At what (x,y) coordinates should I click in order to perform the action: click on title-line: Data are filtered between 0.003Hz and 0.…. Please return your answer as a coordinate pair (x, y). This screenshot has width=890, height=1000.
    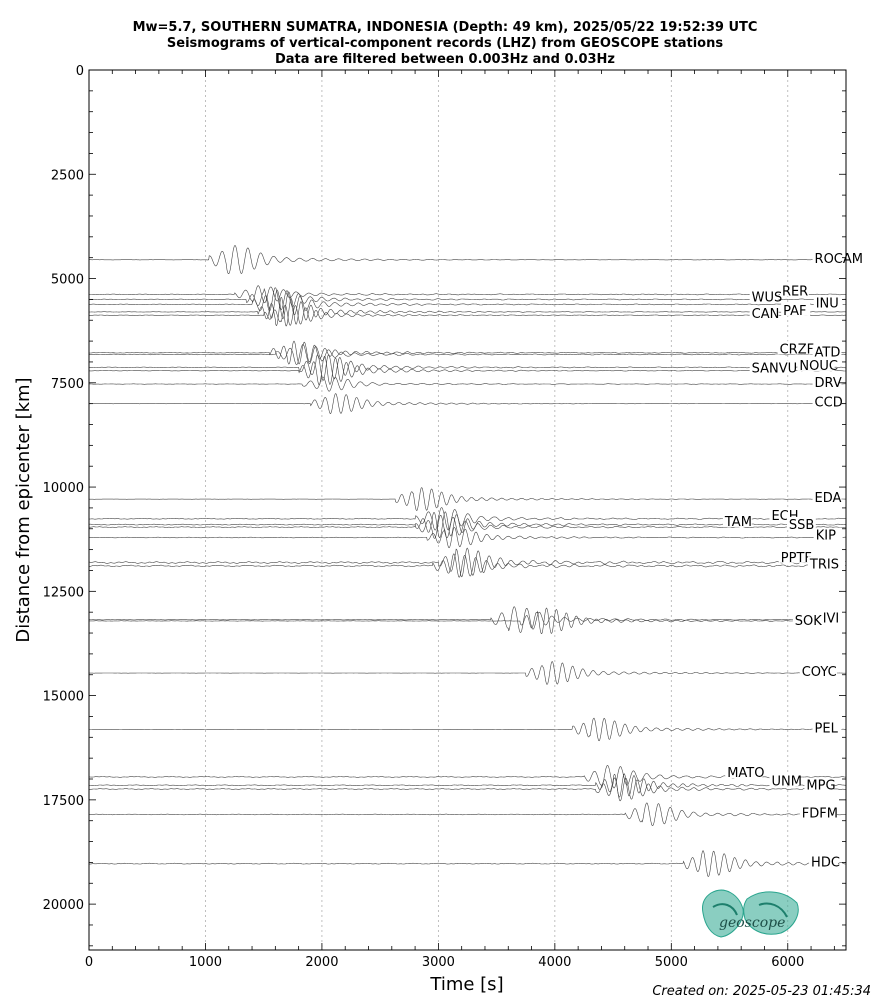
    Looking at the image, I should click on (445, 59).